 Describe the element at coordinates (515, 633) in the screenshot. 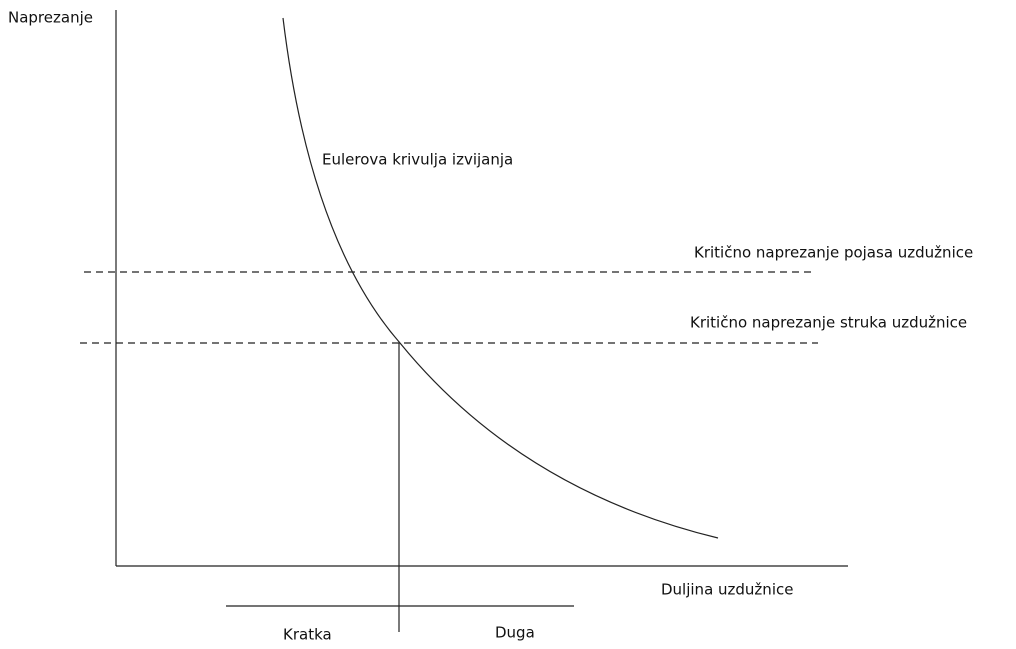

I see `region-label: Duga` at that location.